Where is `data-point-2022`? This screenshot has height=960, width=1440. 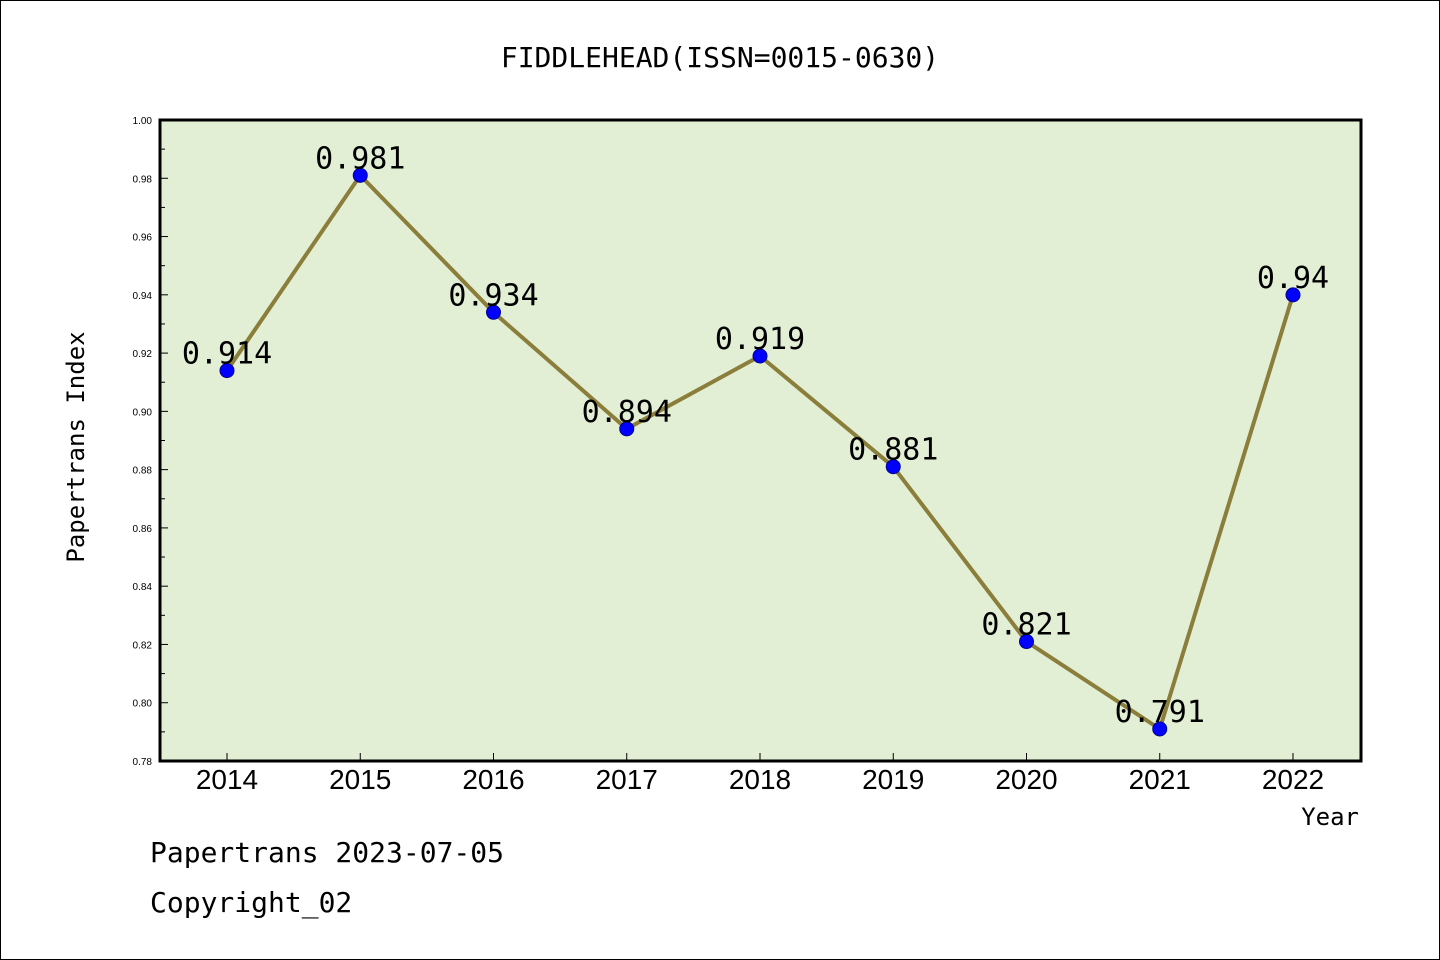 data-point-2022 is located at coordinates (1293, 295).